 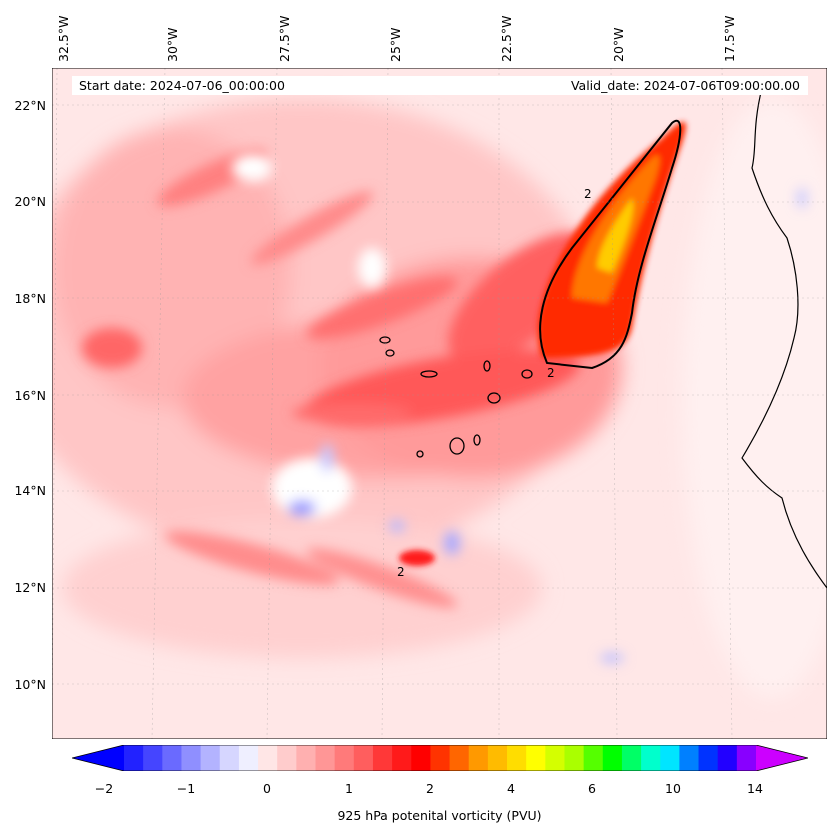 What do you see at coordinates (430, 788) in the screenshot?
I see `colorbar-tick-label: 2` at bounding box center [430, 788].